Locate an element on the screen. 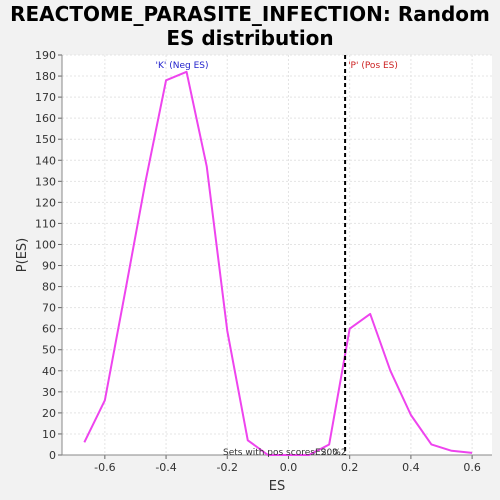 This screenshot has height=500, width=500. y-tick-label: 60 is located at coordinates (49, 329).